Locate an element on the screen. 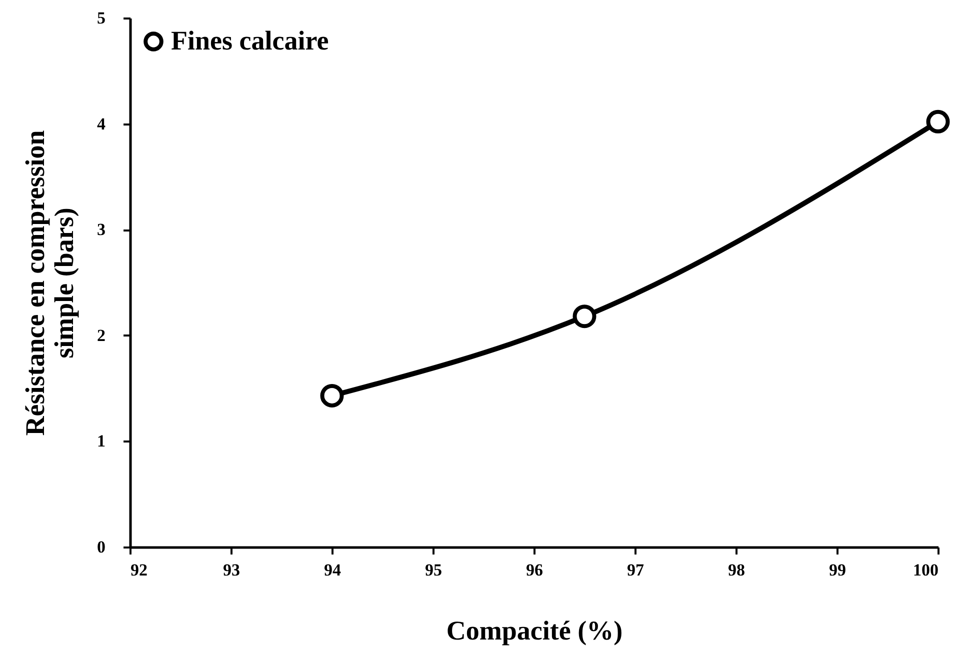  x-tick-label: 92 is located at coordinates (139, 570).